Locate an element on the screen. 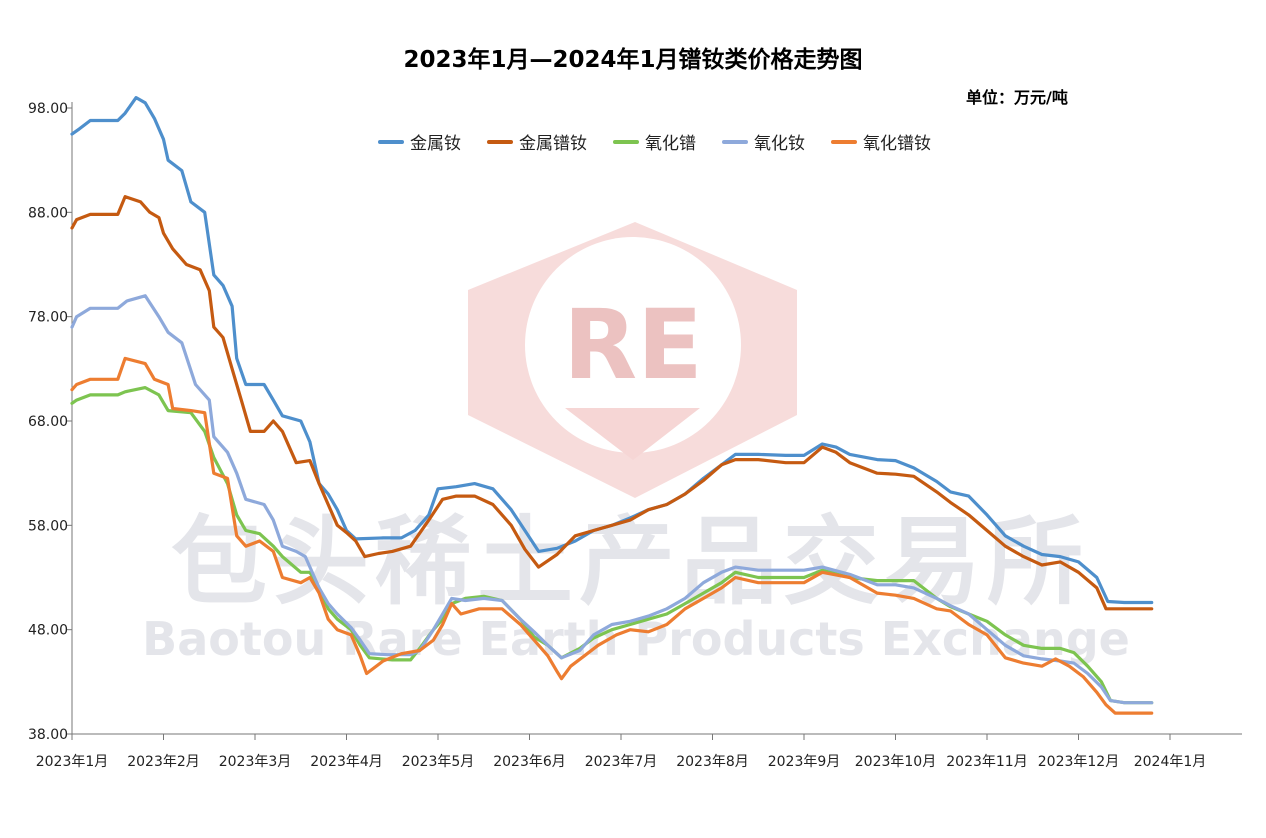 The width and height of the screenshot is (1266, 838). legend-label: 氧化钕 is located at coordinates (779, 144).